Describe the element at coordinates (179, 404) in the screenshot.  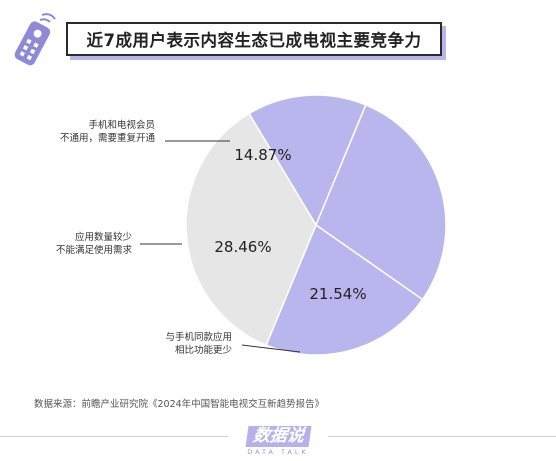
I see `data-source: 数据来源：前瞻产业研究院《2024年中国智能电视交互新趋势报告》` at that location.